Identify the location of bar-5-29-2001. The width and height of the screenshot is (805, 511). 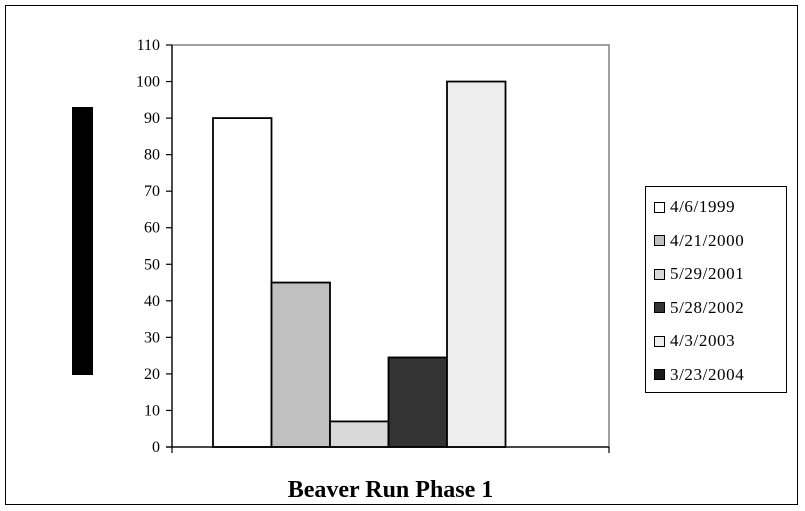
(359, 434).